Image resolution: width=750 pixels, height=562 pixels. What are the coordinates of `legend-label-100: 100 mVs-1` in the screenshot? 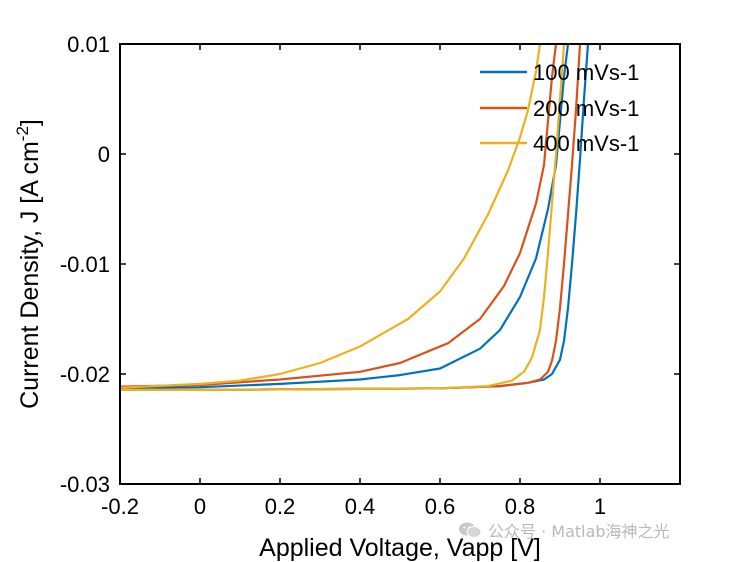 It's located at (586, 72).